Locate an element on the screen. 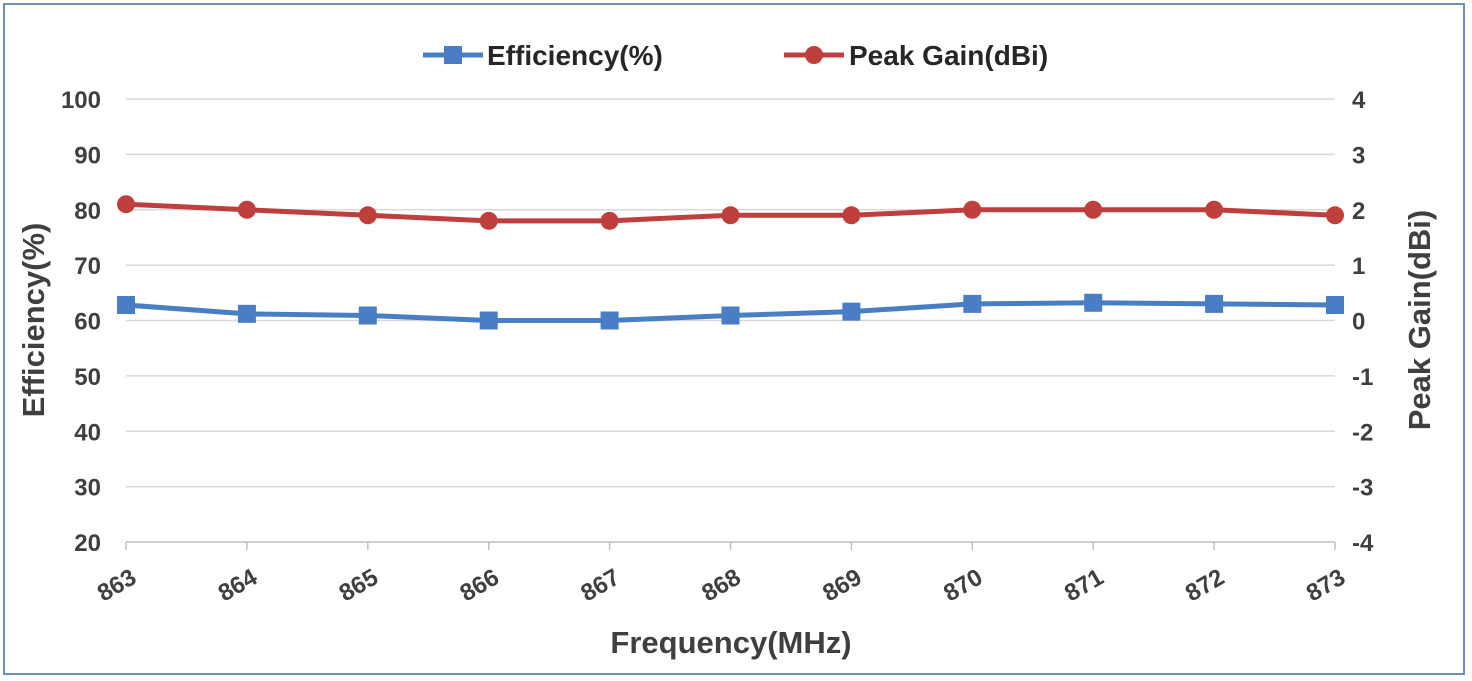 This screenshot has height=681, width=1472. x-tick-label: 870 is located at coordinates (963, 585).